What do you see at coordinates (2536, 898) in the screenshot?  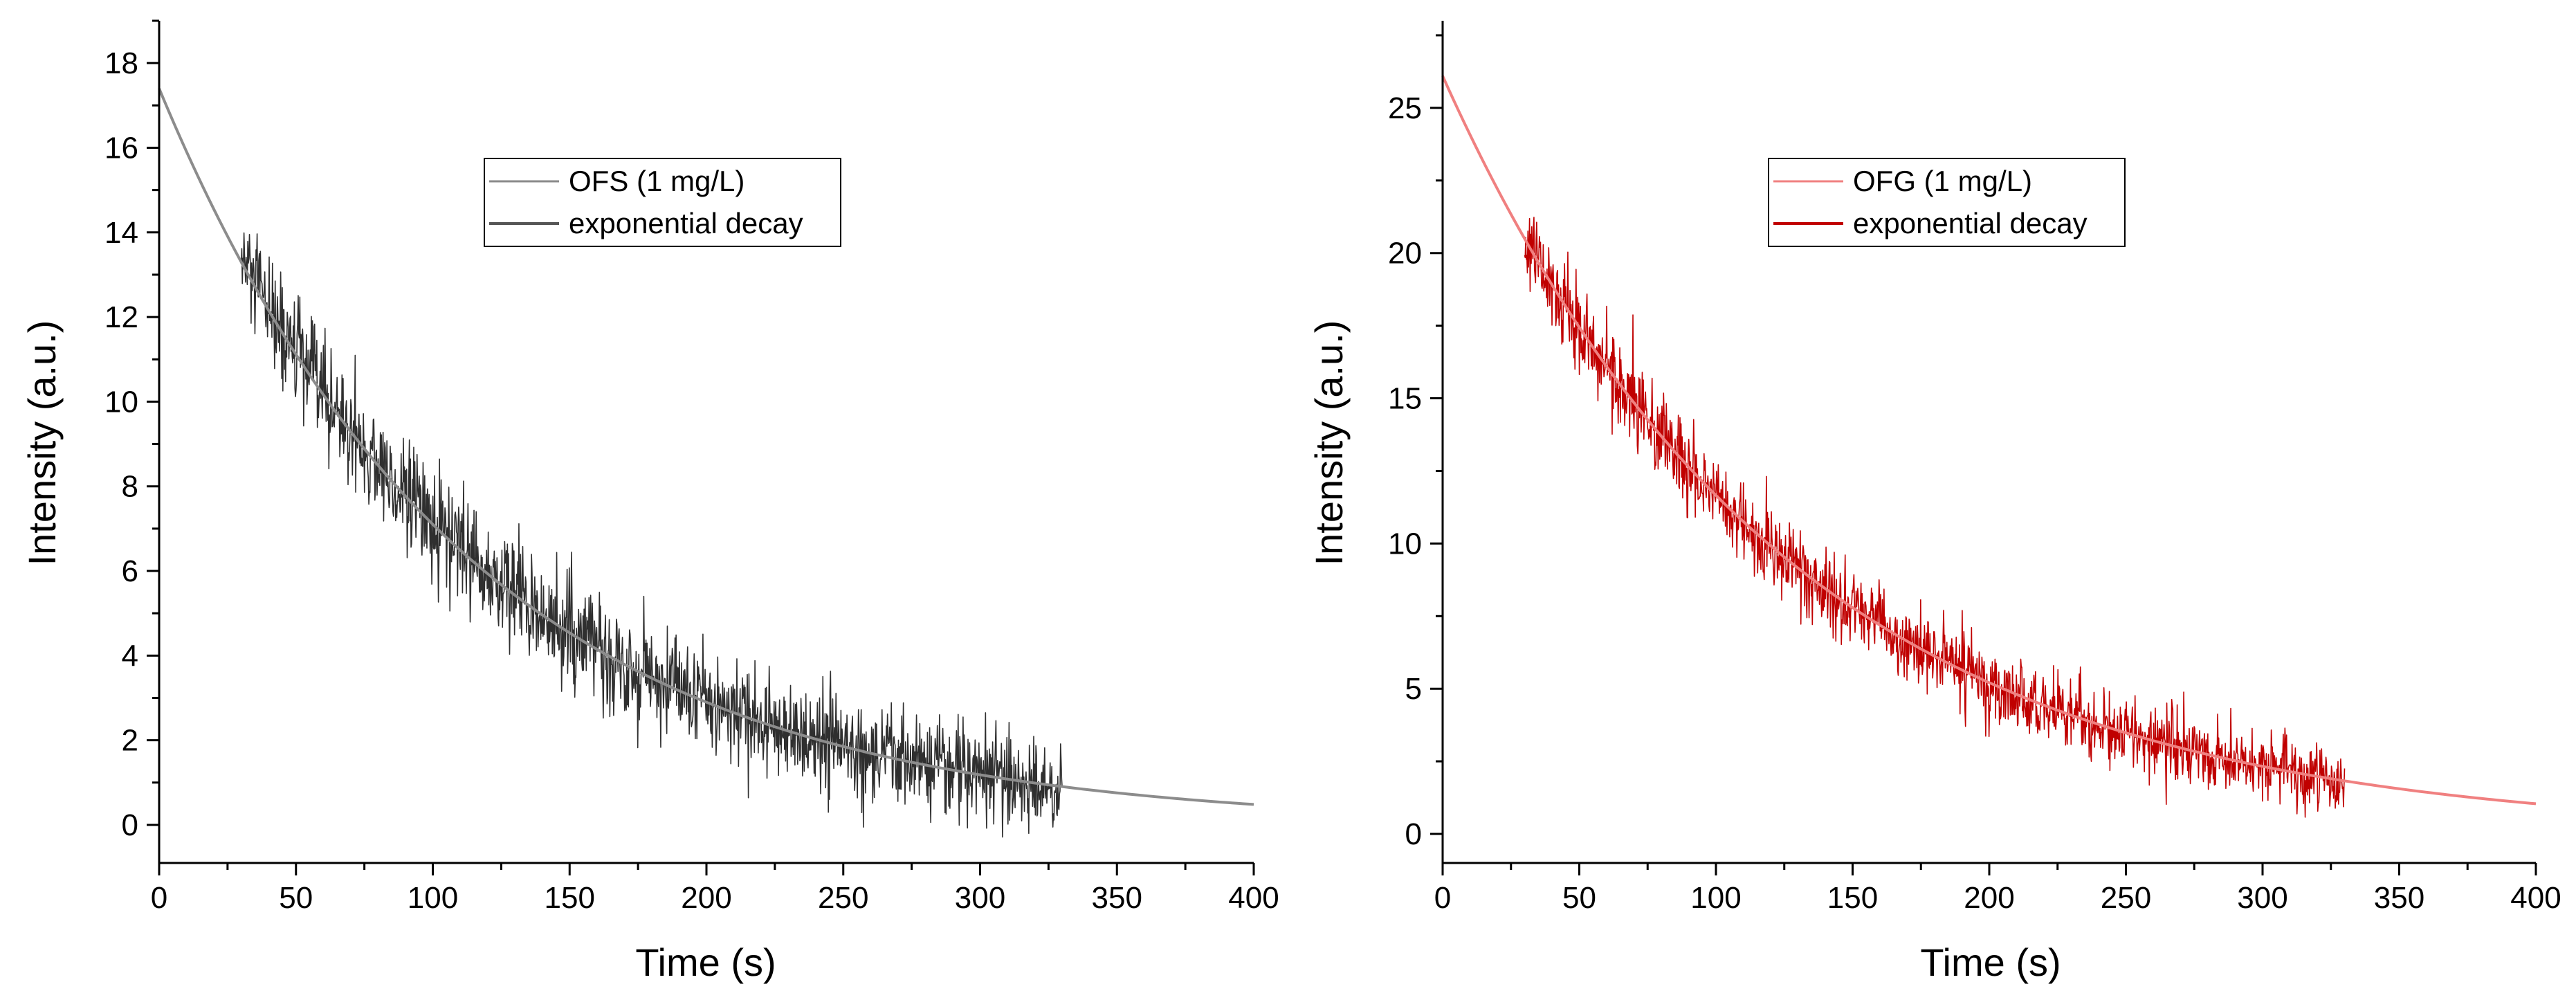 I see `right-x-tick-label: 400` at bounding box center [2536, 898].